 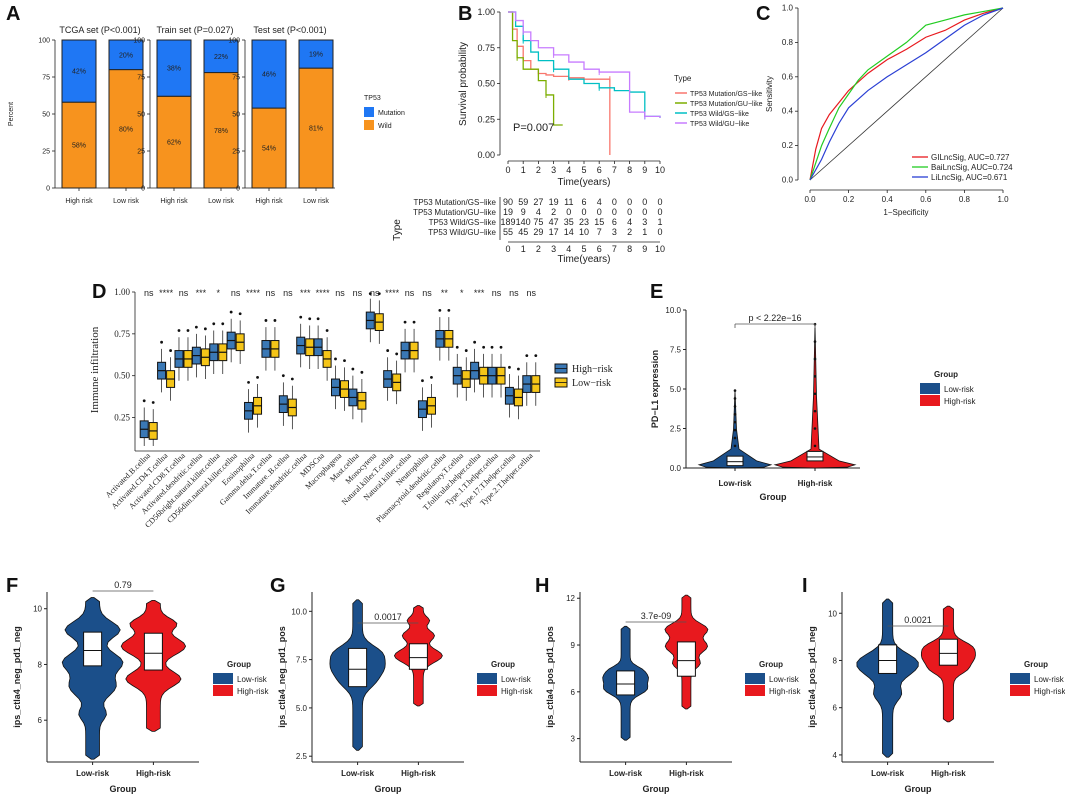 What do you see at coordinates (970, 157) in the screenshot?
I see `c-legend-label: GILncSig, AUC=0.727` at bounding box center [970, 157].